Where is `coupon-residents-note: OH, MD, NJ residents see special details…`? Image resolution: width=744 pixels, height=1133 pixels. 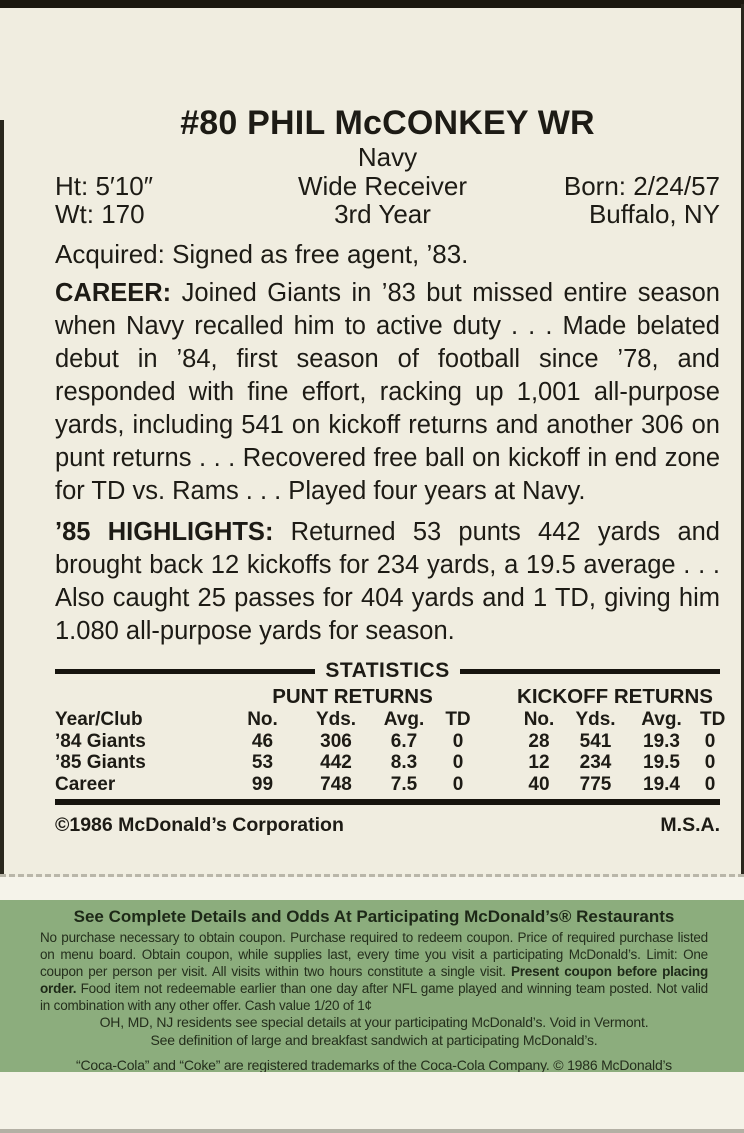 coupon-residents-note: OH, MD, NJ residents see special details… is located at coordinates (374, 1022).